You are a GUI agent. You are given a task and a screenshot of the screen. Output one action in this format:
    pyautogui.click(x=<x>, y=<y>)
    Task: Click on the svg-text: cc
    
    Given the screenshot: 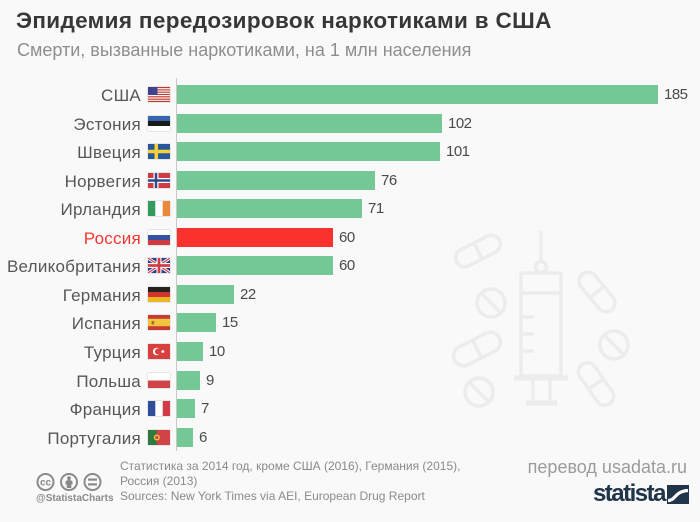 What is the action you would take?
    pyautogui.click(x=46, y=483)
    